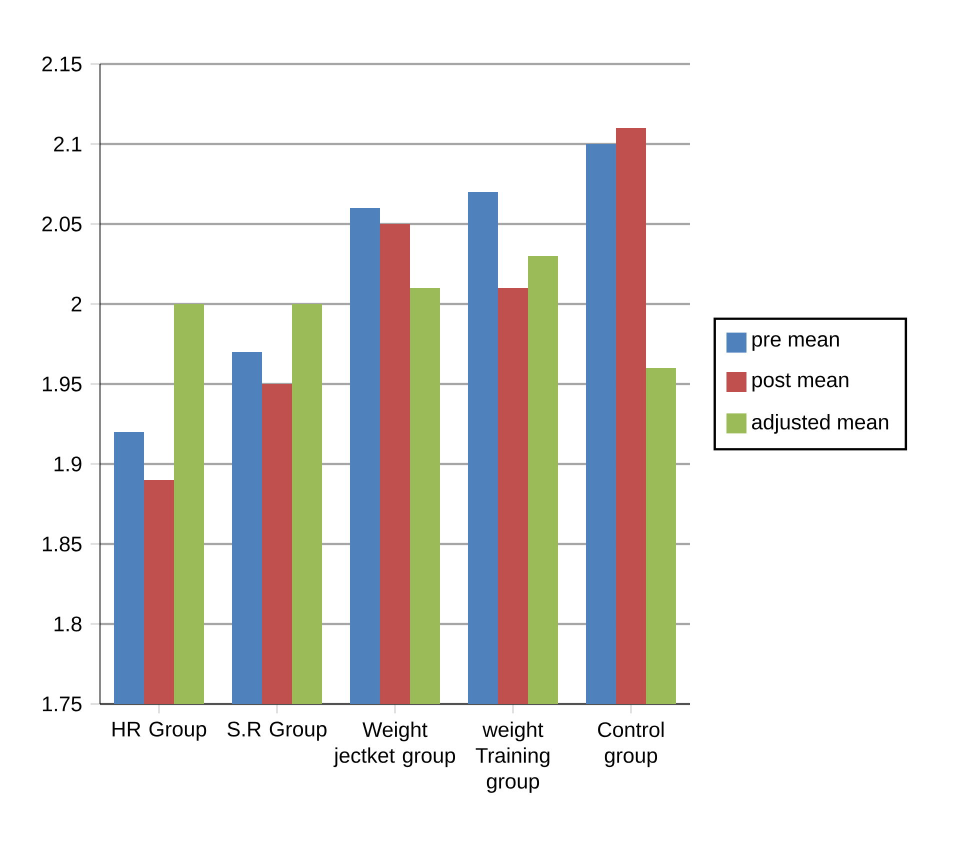  What do you see at coordinates (62, 224) in the screenshot?
I see `y-tick-label: 2.05` at bounding box center [62, 224].